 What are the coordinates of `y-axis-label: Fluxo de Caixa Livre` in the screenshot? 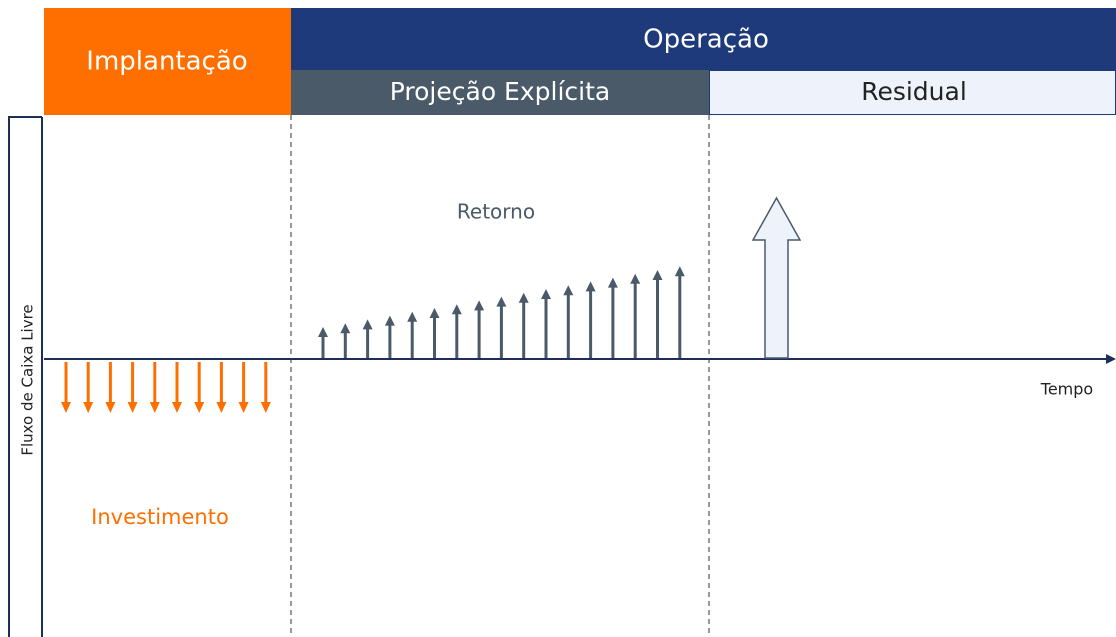 It's located at (28, 379).